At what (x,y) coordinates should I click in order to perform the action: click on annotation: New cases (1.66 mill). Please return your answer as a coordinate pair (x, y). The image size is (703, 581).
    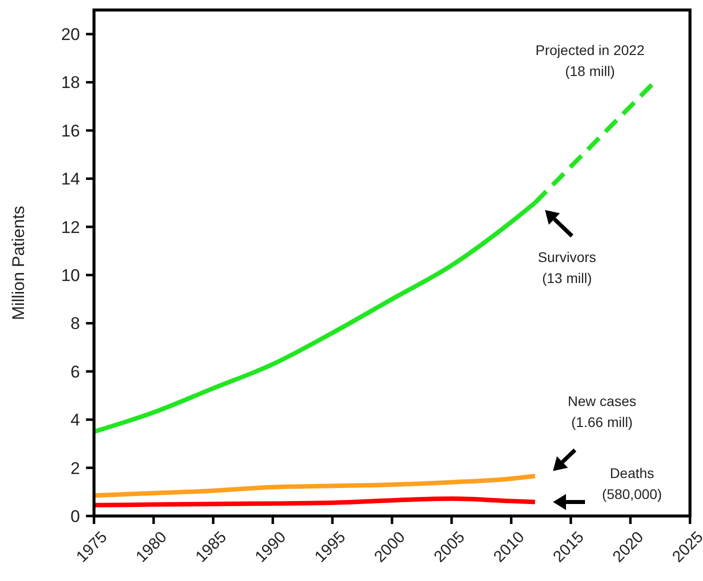
    Looking at the image, I should click on (602, 411).